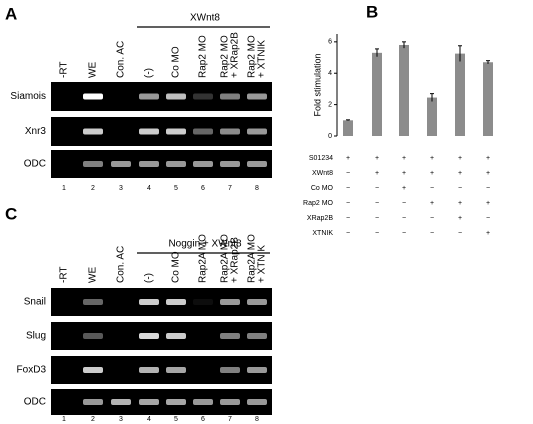 The width and height of the screenshot is (533, 424). I want to click on y-tick-label: 6, so click(330, 42).